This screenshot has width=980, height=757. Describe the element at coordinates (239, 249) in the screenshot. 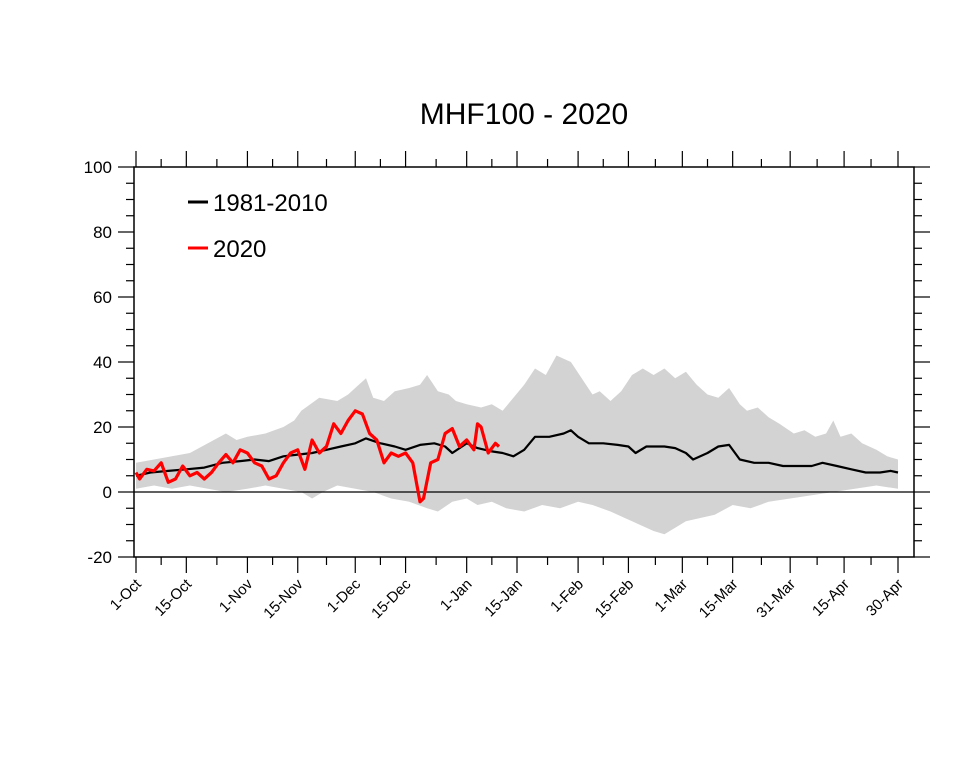

I see `legend-label-2020: 2020` at that location.